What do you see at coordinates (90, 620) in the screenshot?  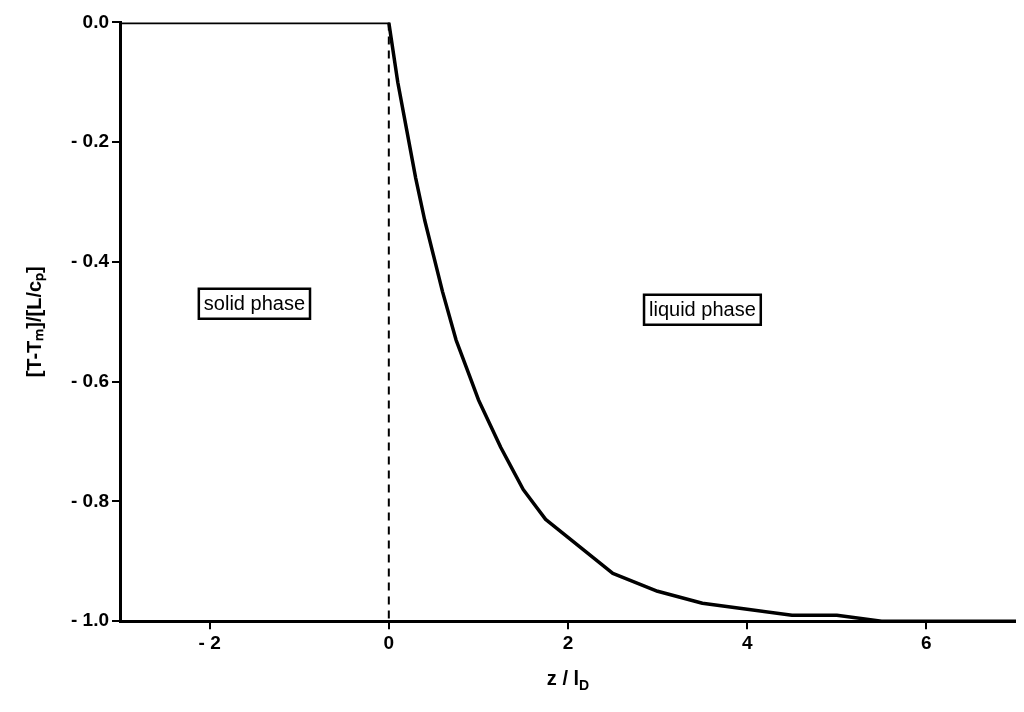 I see `y-tick-label: - 1.0` at bounding box center [90, 620].